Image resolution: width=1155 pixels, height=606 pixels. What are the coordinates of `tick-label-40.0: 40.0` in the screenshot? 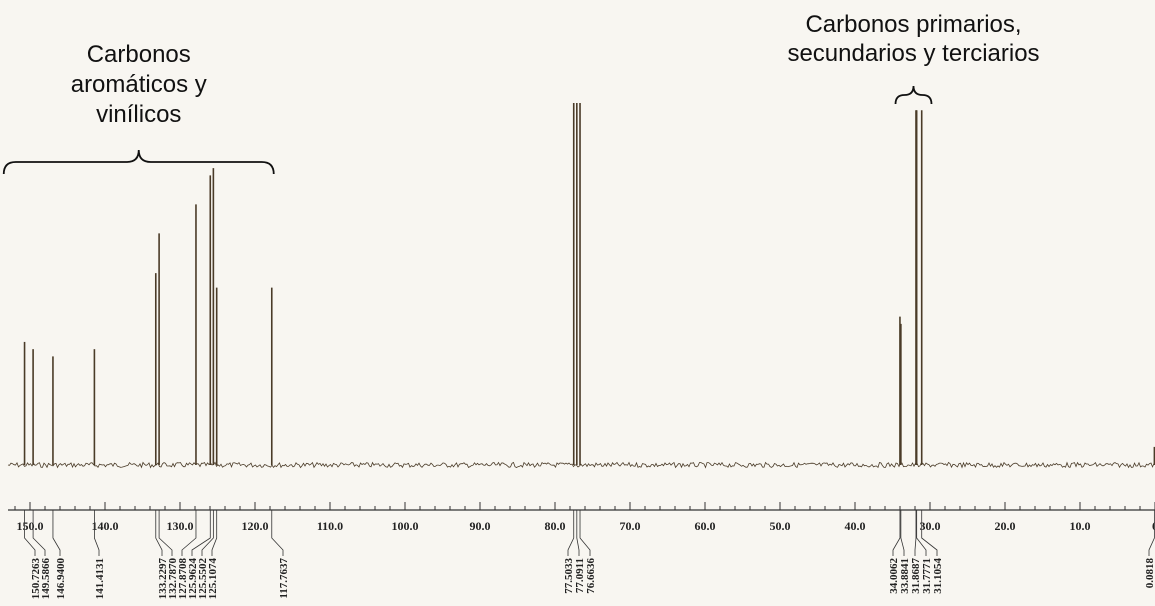 It's located at (855, 526).